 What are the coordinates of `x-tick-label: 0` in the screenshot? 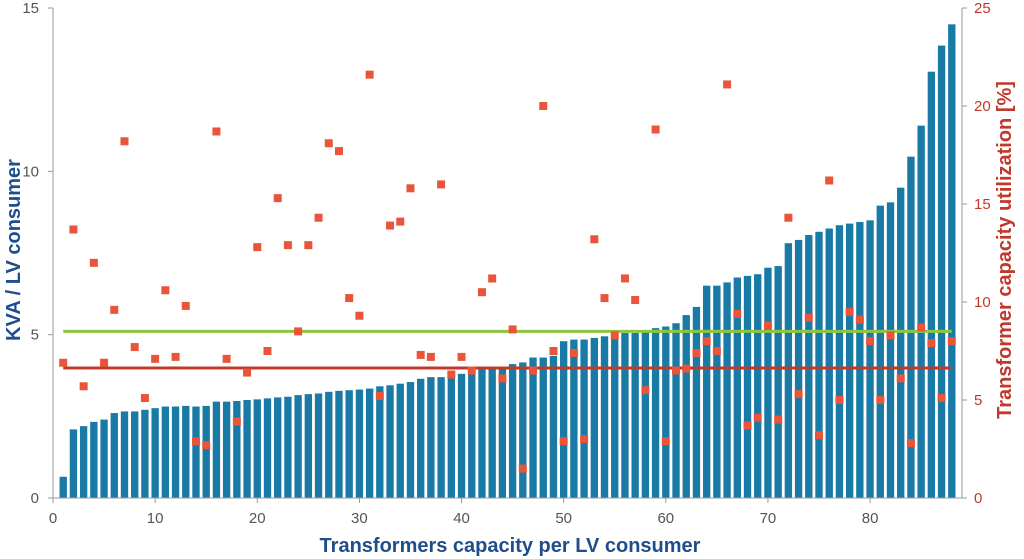 It's located at (53, 518).